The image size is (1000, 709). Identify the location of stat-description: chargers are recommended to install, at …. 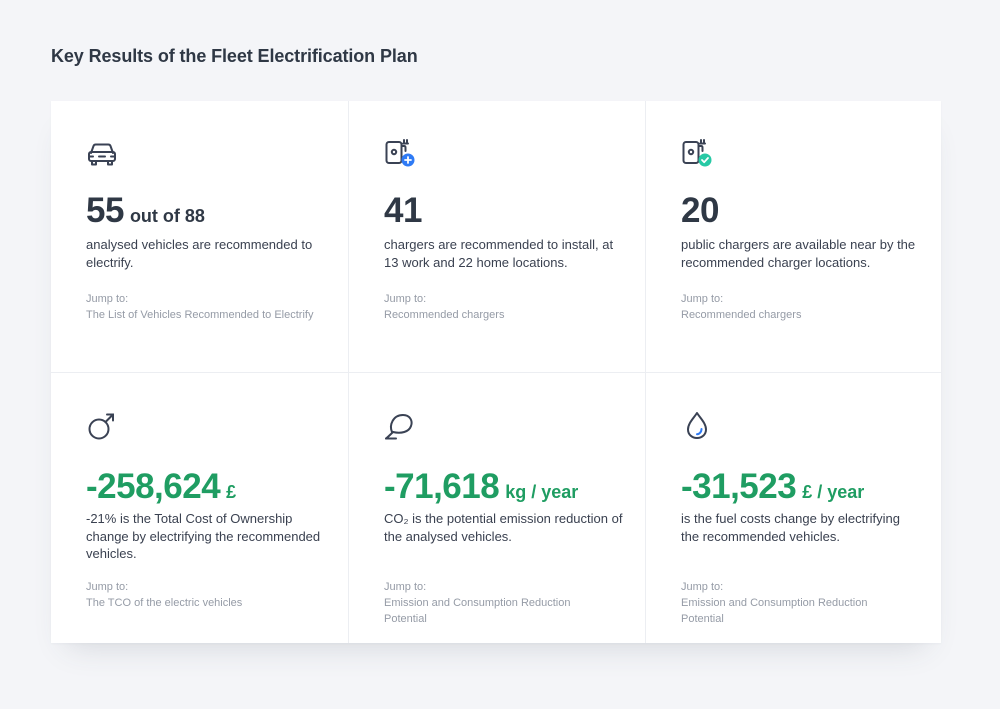
(499, 253).